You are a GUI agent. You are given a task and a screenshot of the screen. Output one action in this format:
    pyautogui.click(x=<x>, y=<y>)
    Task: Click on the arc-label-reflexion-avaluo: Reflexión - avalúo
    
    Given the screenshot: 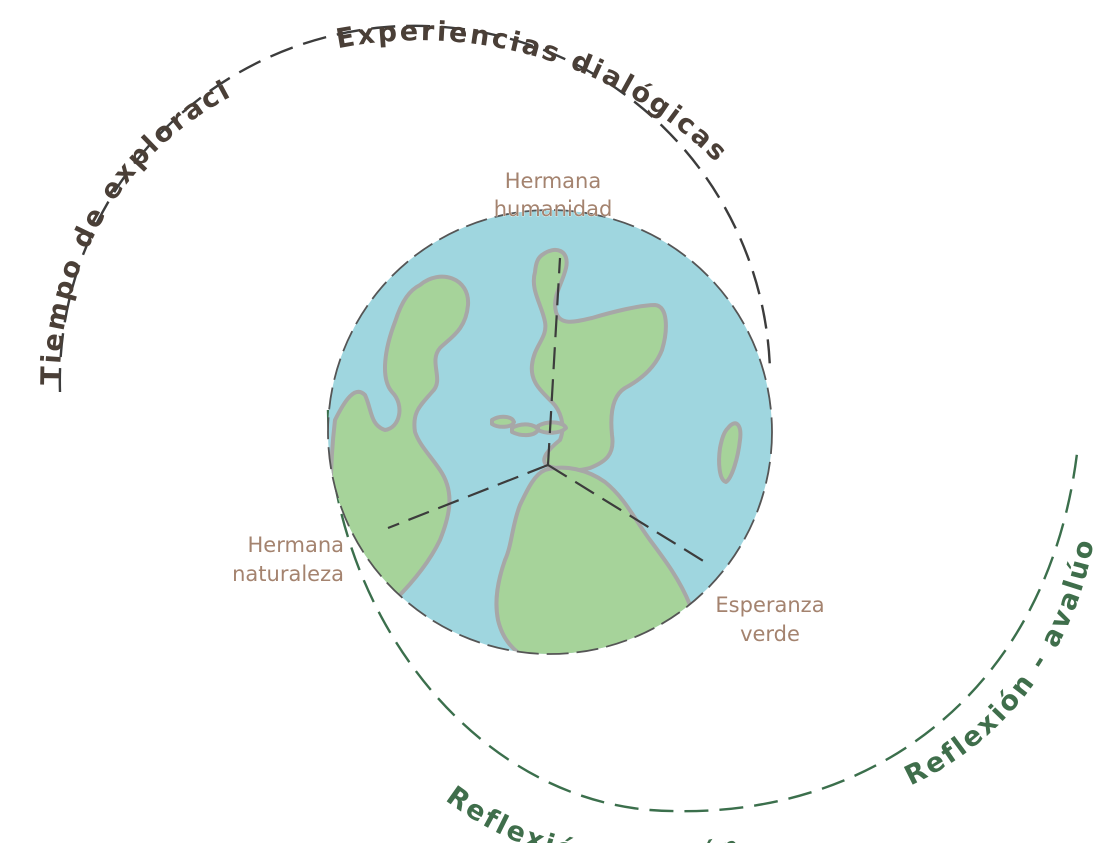 What is the action you would take?
    pyautogui.click(x=1000, y=663)
    